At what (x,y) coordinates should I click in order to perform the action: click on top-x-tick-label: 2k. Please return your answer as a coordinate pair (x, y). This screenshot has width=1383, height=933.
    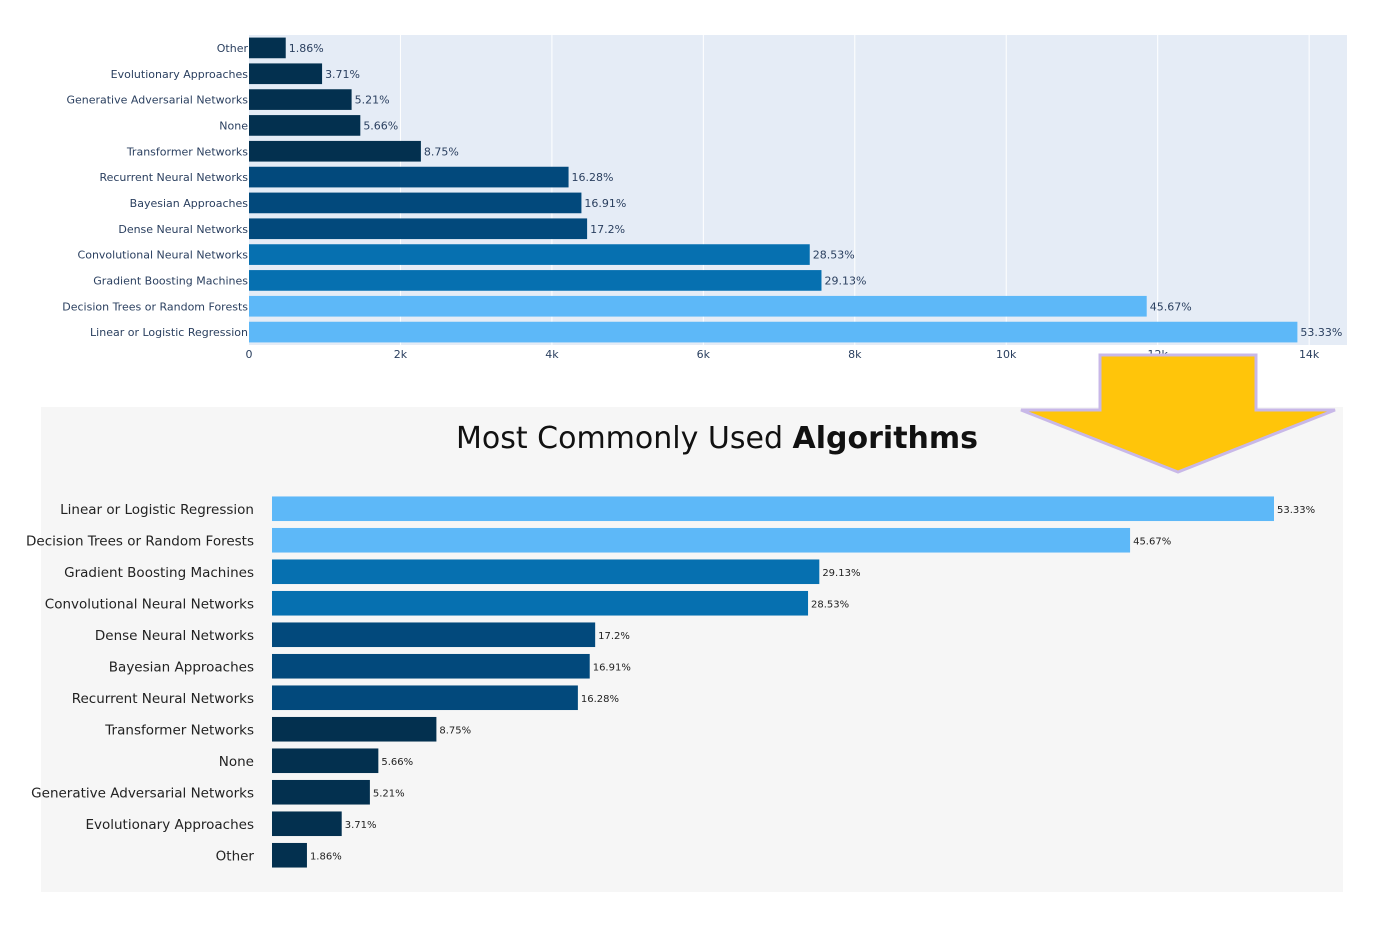
    Looking at the image, I should click on (401, 354).